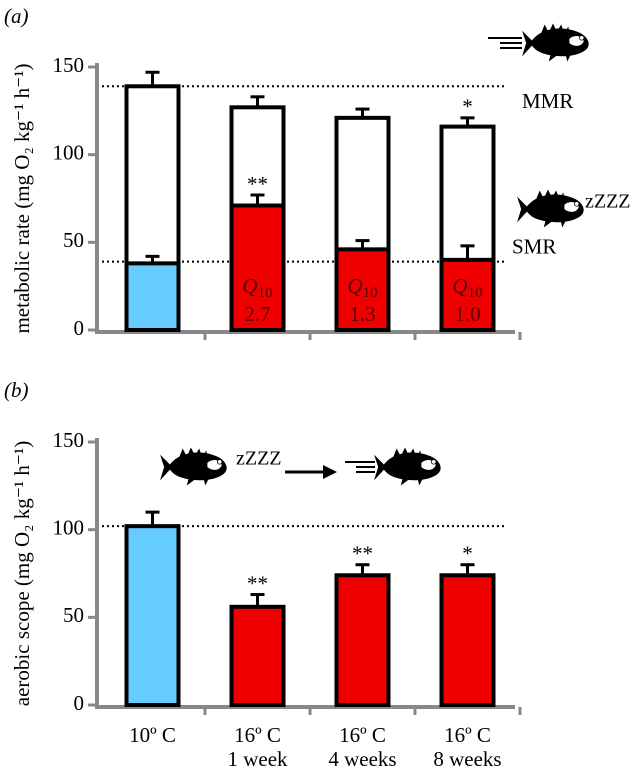 This screenshot has width=642, height=779. I want to click on q10-value: 2.7, so click(257, 314).